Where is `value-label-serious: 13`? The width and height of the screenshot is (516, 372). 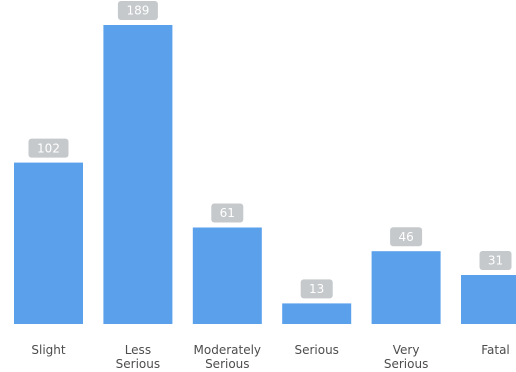 value-label-serious: 13 is located at coordinates (316, 289).